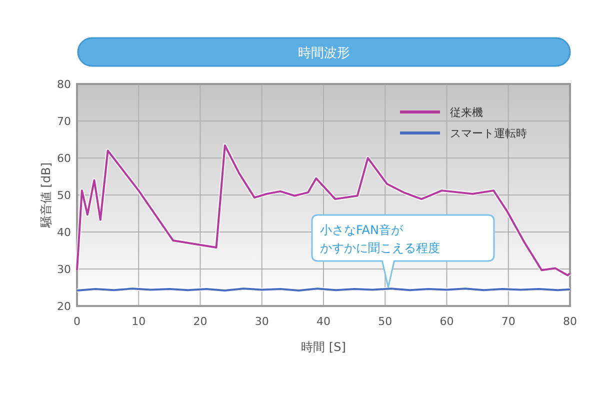 This screenshot has height=400, width=600. I want to click on x-tick-label: 20, so click(200, 321).